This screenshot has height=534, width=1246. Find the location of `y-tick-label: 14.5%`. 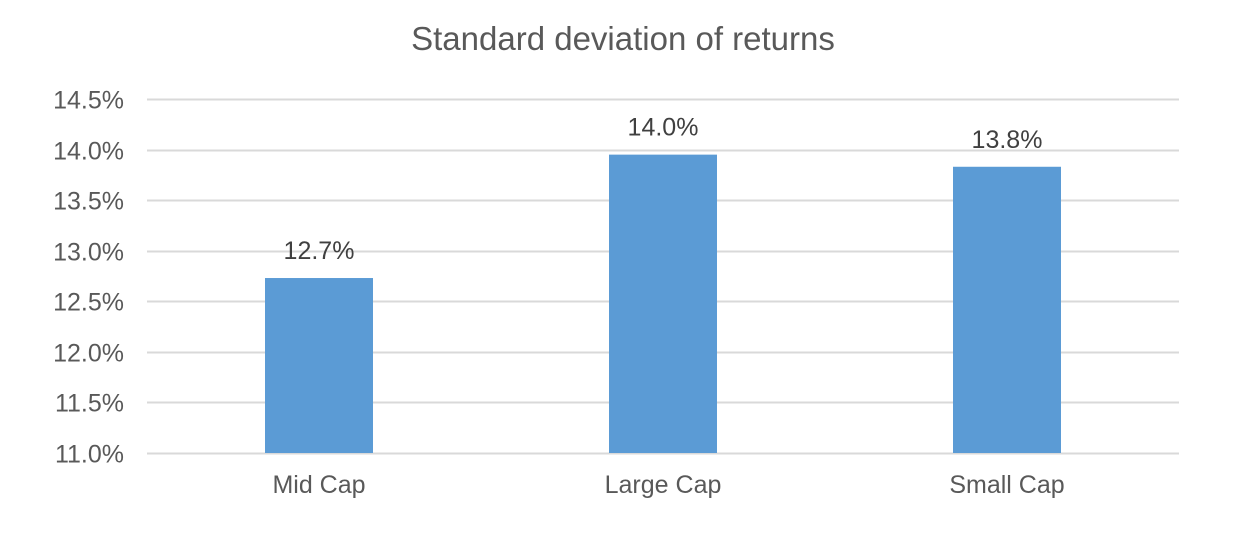

y-tick-label: 14.5% is located at coordinates (88, 101).